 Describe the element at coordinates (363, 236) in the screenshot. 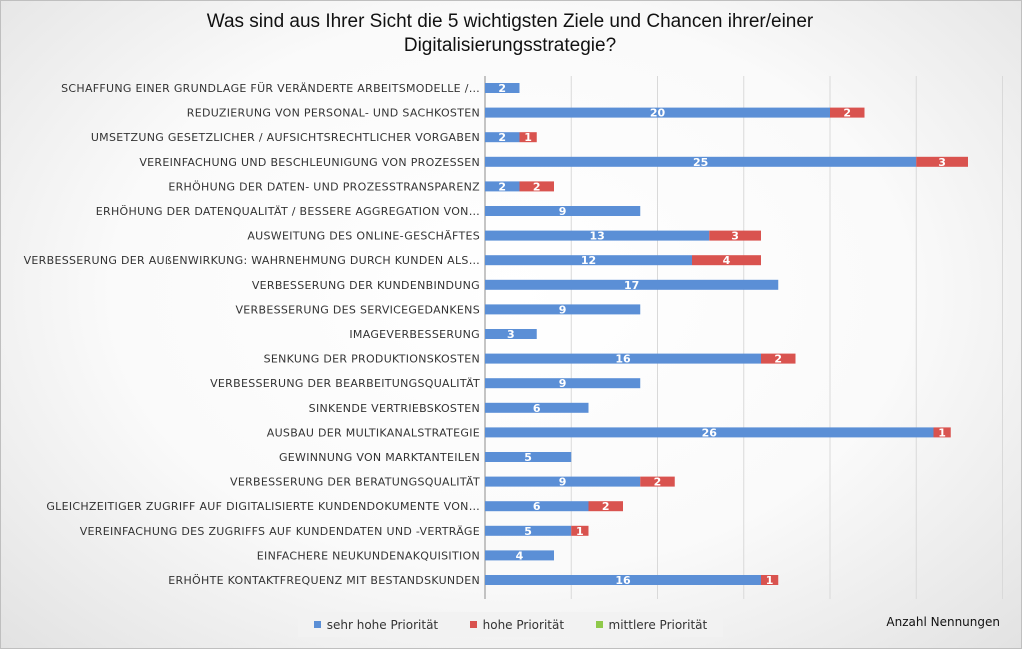

I see `category-label: AUSWEITUNG DES ONLINE-GESCHÄFTES` at that location.